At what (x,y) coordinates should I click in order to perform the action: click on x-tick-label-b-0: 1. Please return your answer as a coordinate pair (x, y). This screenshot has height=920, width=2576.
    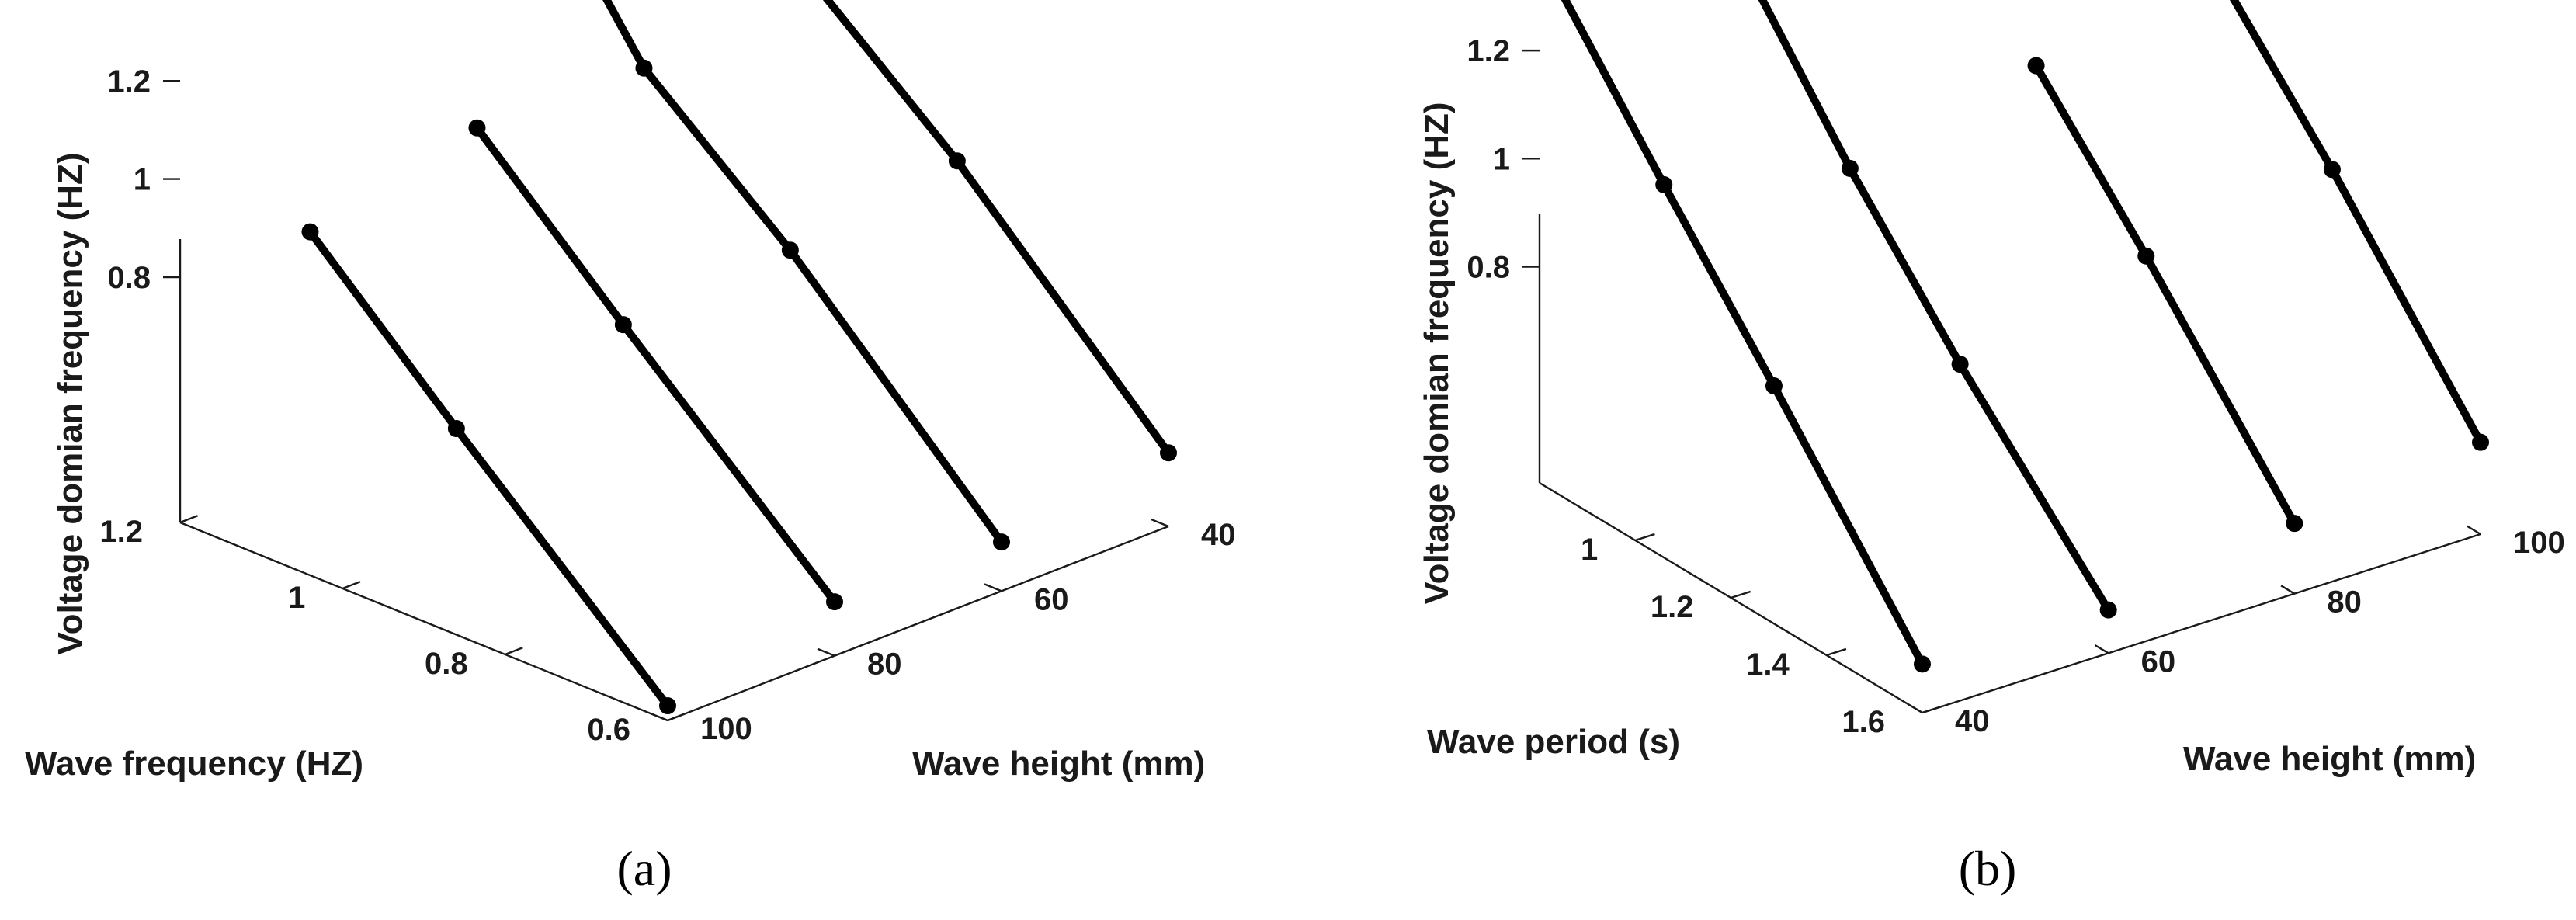
    Looking at the image, I should click on (1589, 550).